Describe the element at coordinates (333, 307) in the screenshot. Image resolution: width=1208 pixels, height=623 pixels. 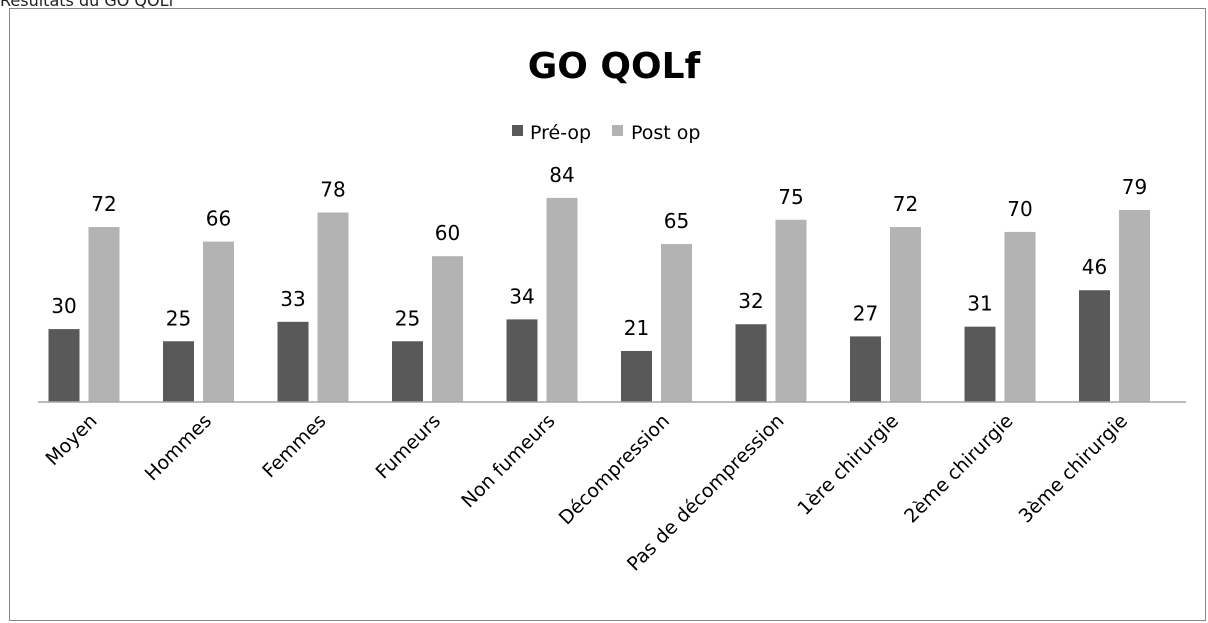
I see `bar-post-op-femmes` at that location.